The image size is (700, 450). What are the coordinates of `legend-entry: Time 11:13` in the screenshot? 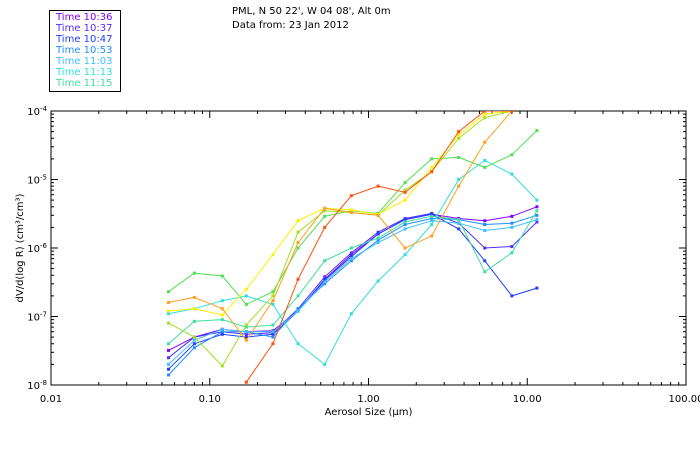 It's located at (84, 72).